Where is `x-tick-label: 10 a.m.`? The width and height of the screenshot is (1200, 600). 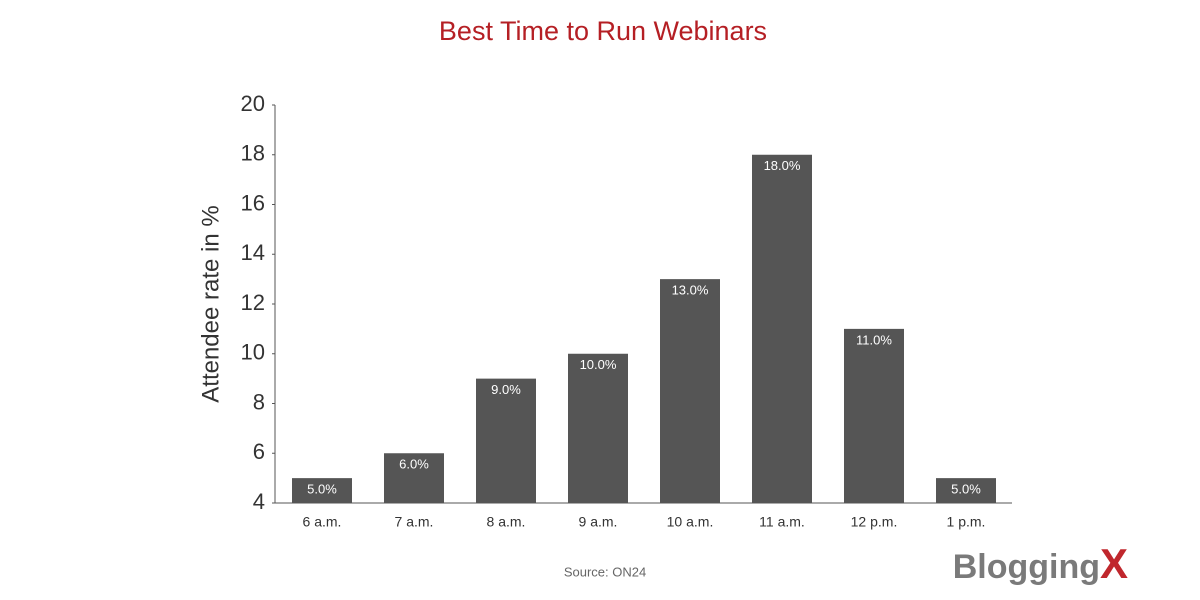
x-tick-label: 10 a.m. is located at coordinates (690, 522).